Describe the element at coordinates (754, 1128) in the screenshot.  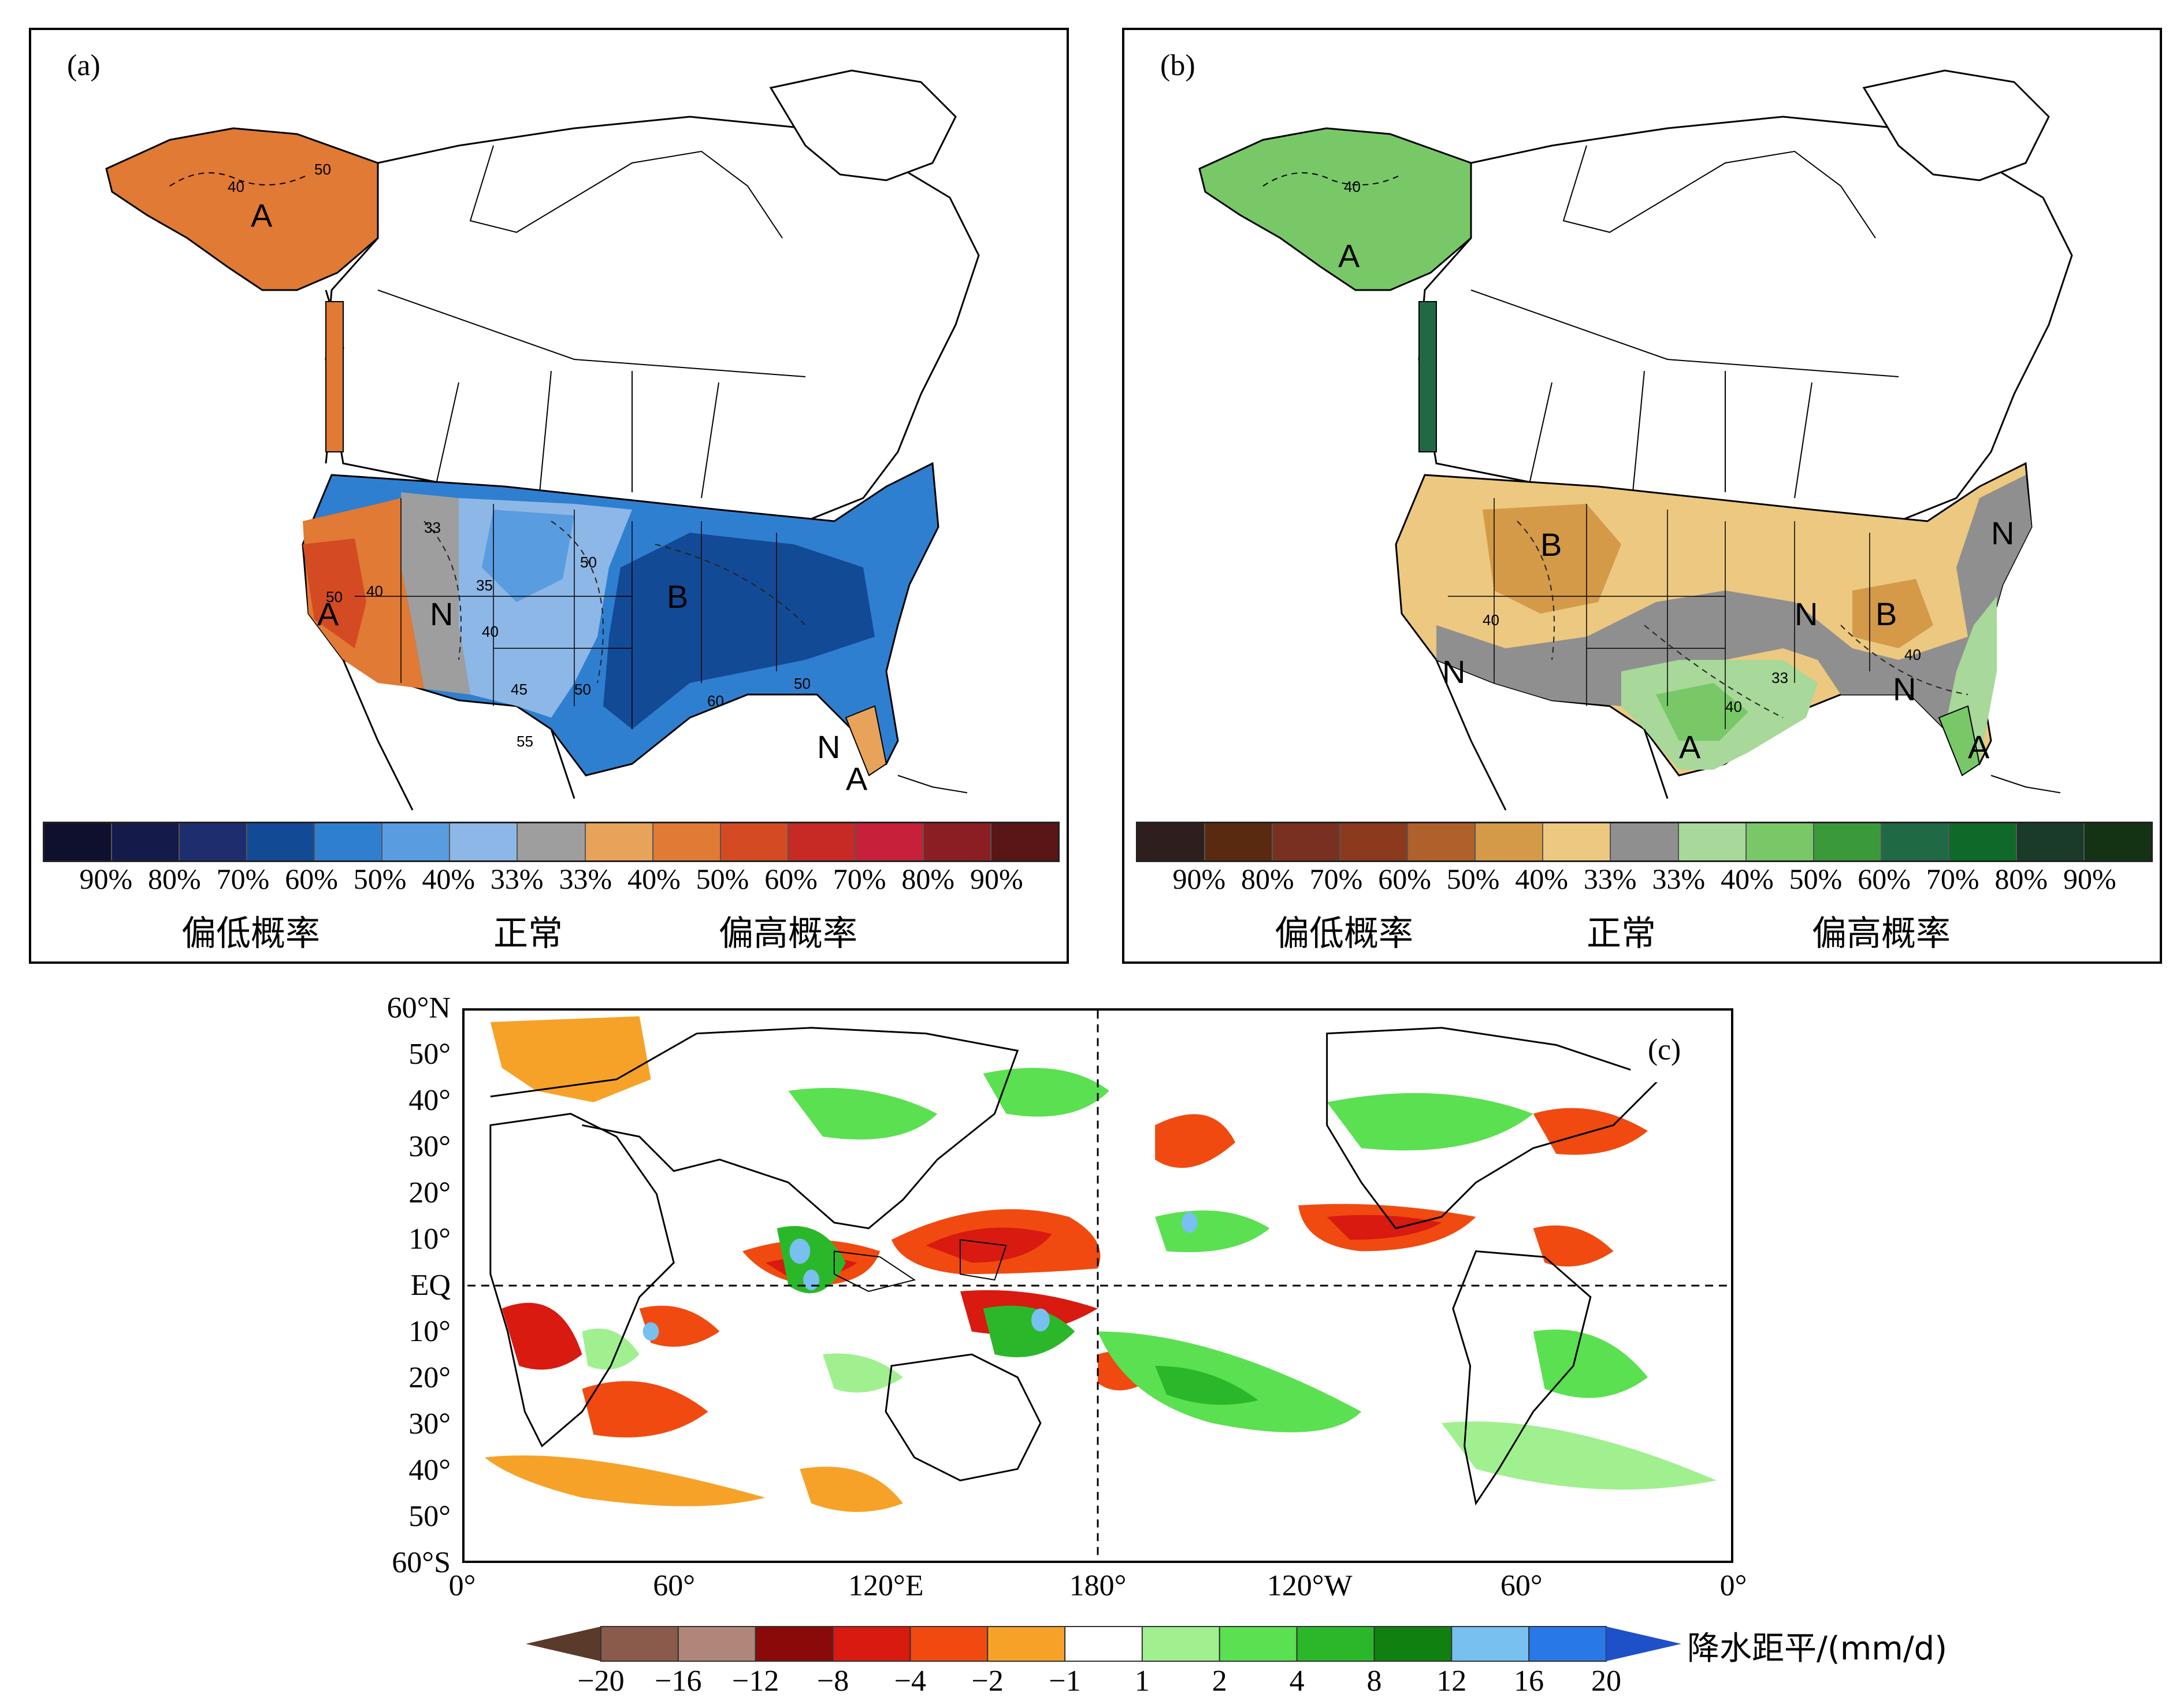
I see `eurasia-outline` at that location.